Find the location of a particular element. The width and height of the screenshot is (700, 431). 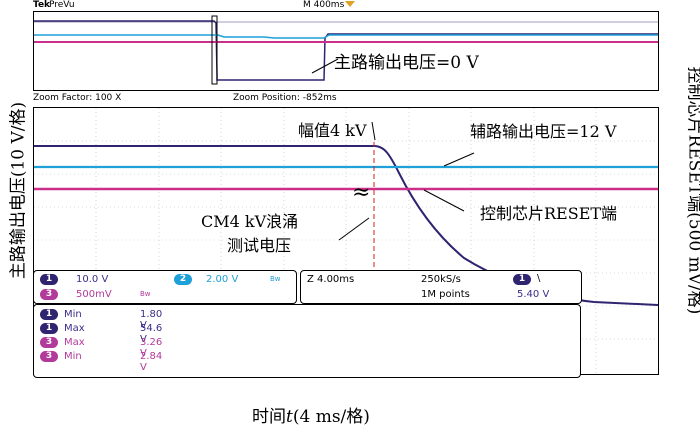

ch3-bw-icon: Bw is located at coordinates (145, 294).